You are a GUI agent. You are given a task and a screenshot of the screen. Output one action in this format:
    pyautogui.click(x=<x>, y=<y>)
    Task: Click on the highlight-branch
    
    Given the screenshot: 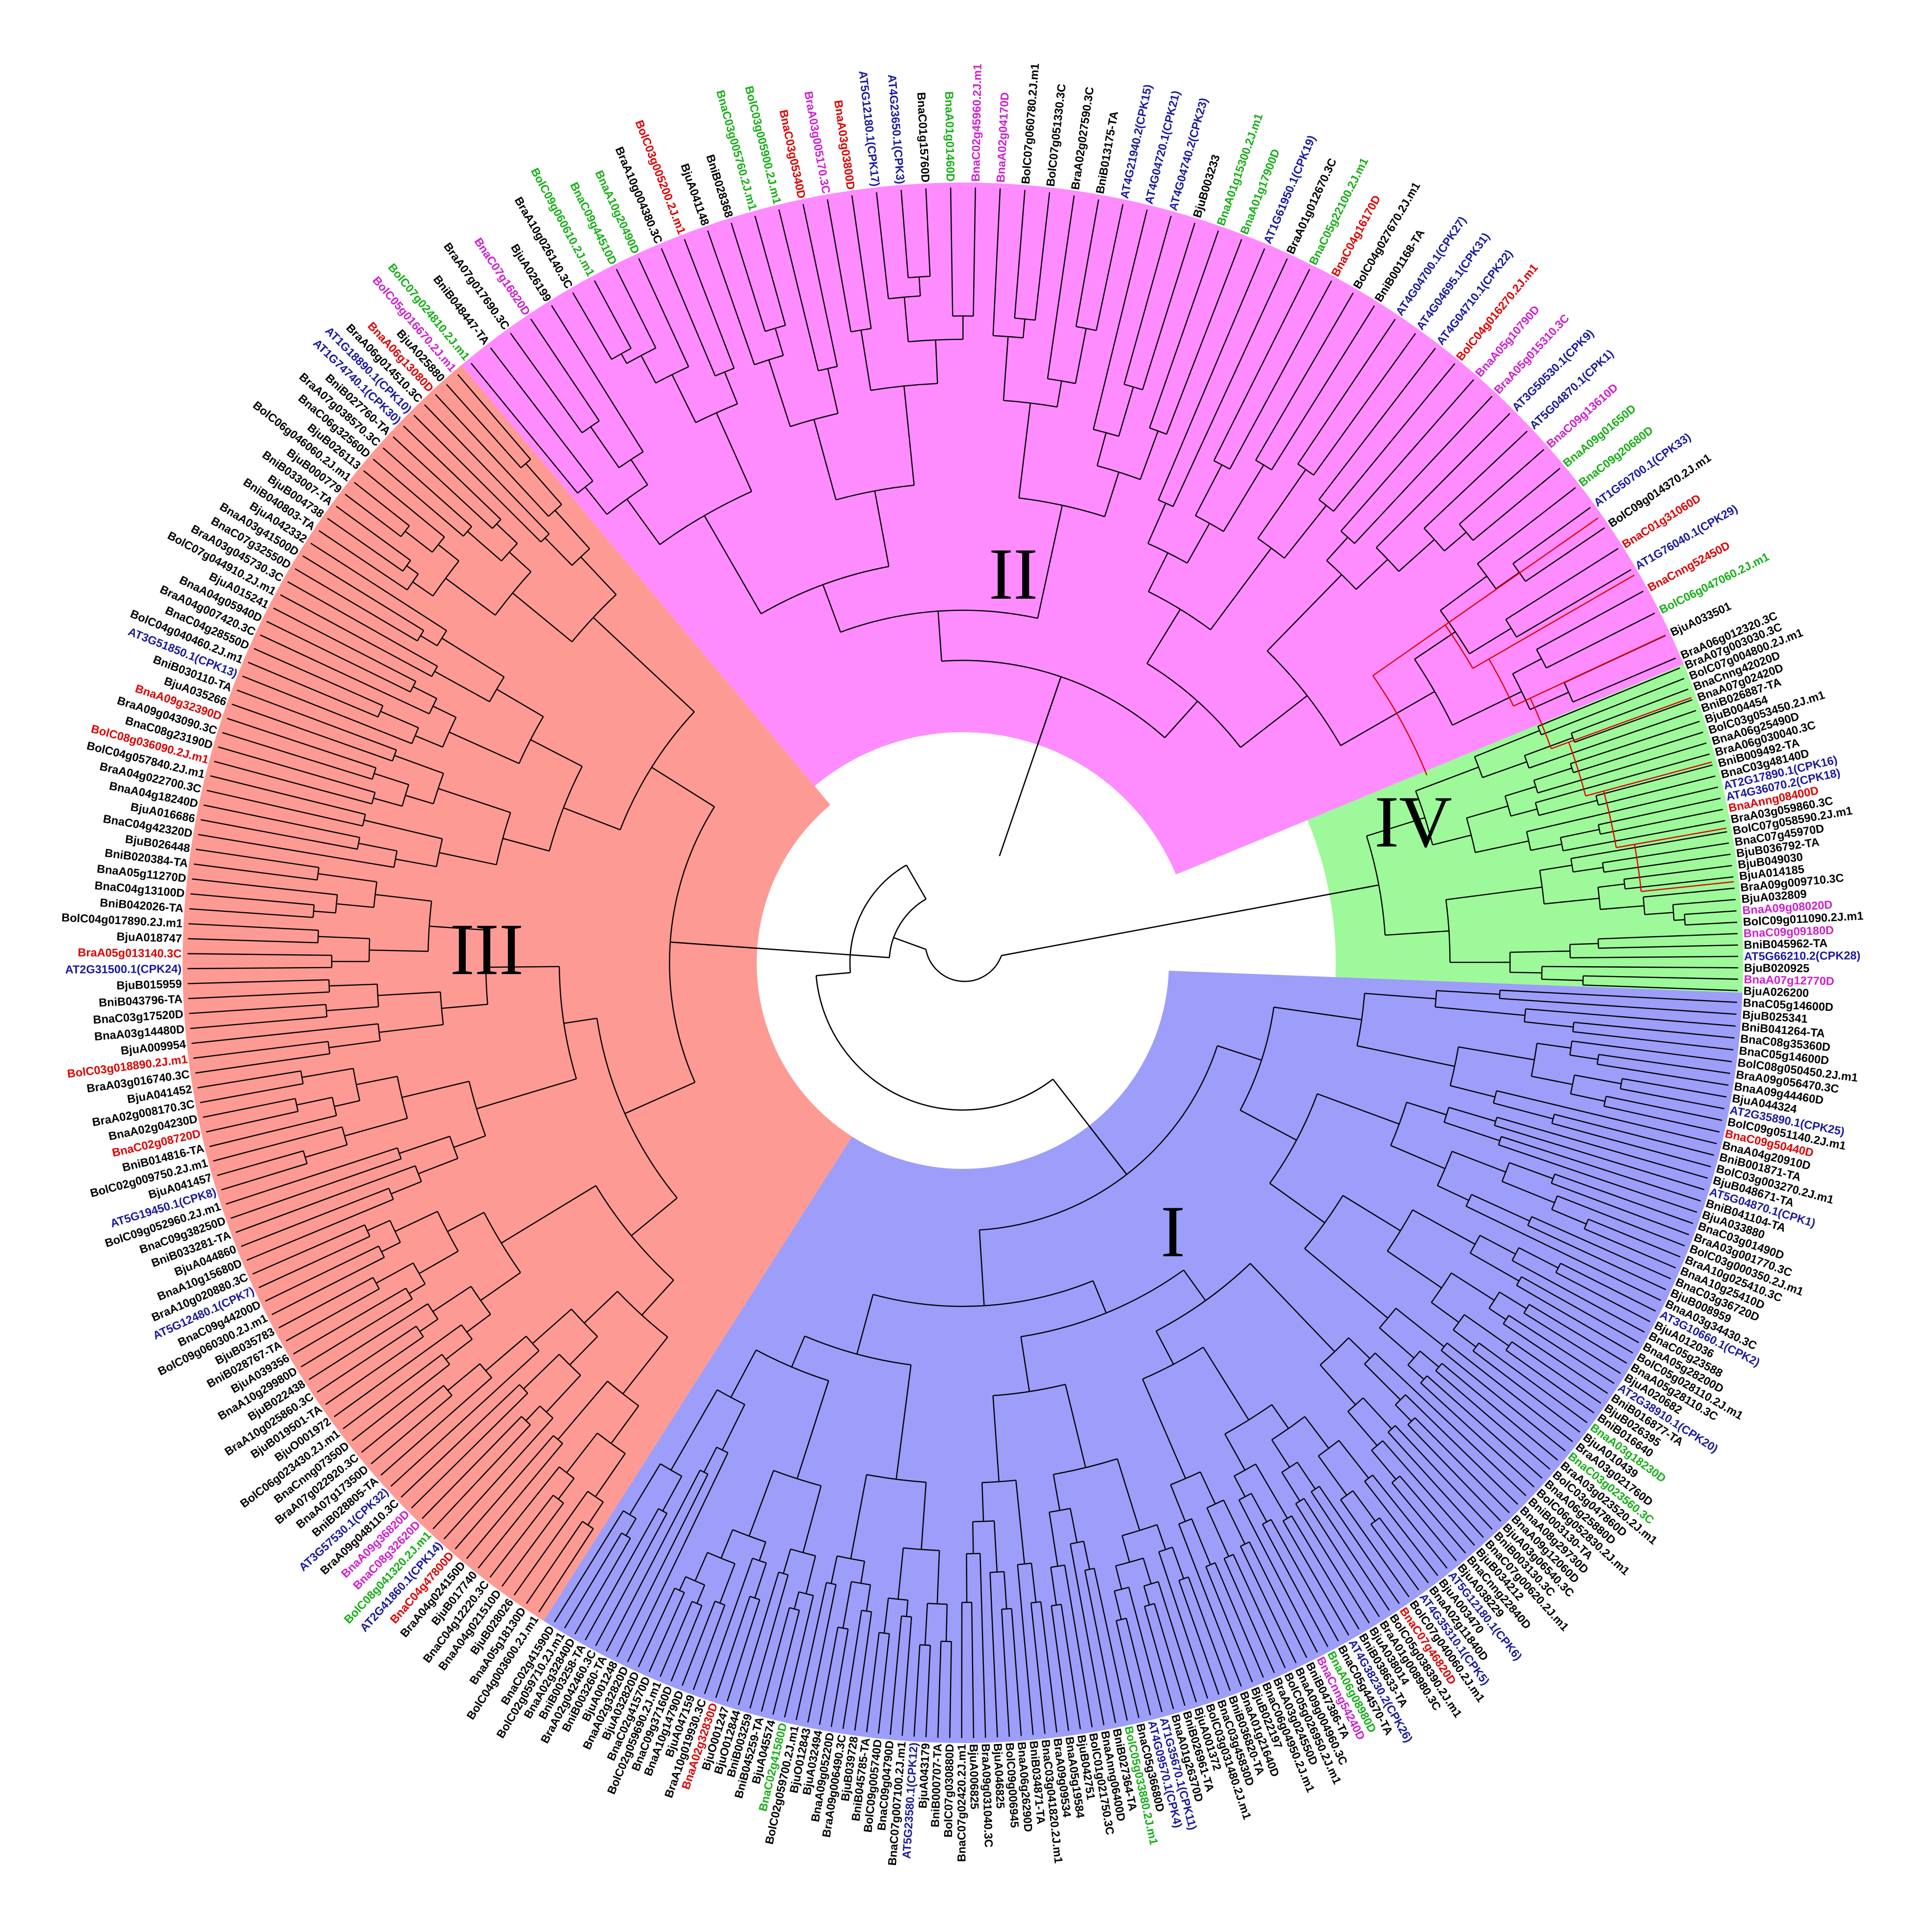 What is the action you would take?
    pyautogui.click(x=1459, y=647)
    